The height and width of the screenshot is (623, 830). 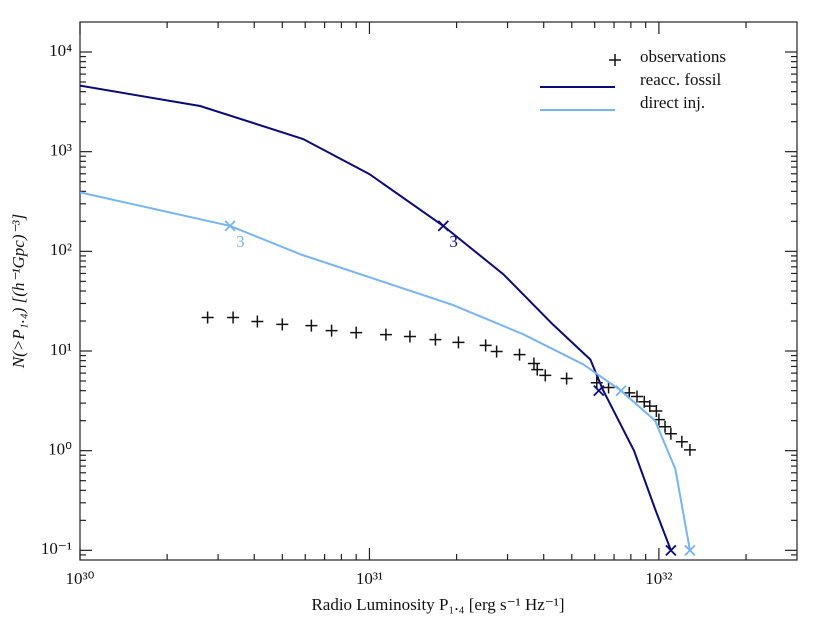 What do you see at coordinates (18, 291) in the screenshot?
I see `y-axis-label: N(>P₁.₄) [(h⁻¹Gpc)⁻³]` at bounding box center [18, 291].